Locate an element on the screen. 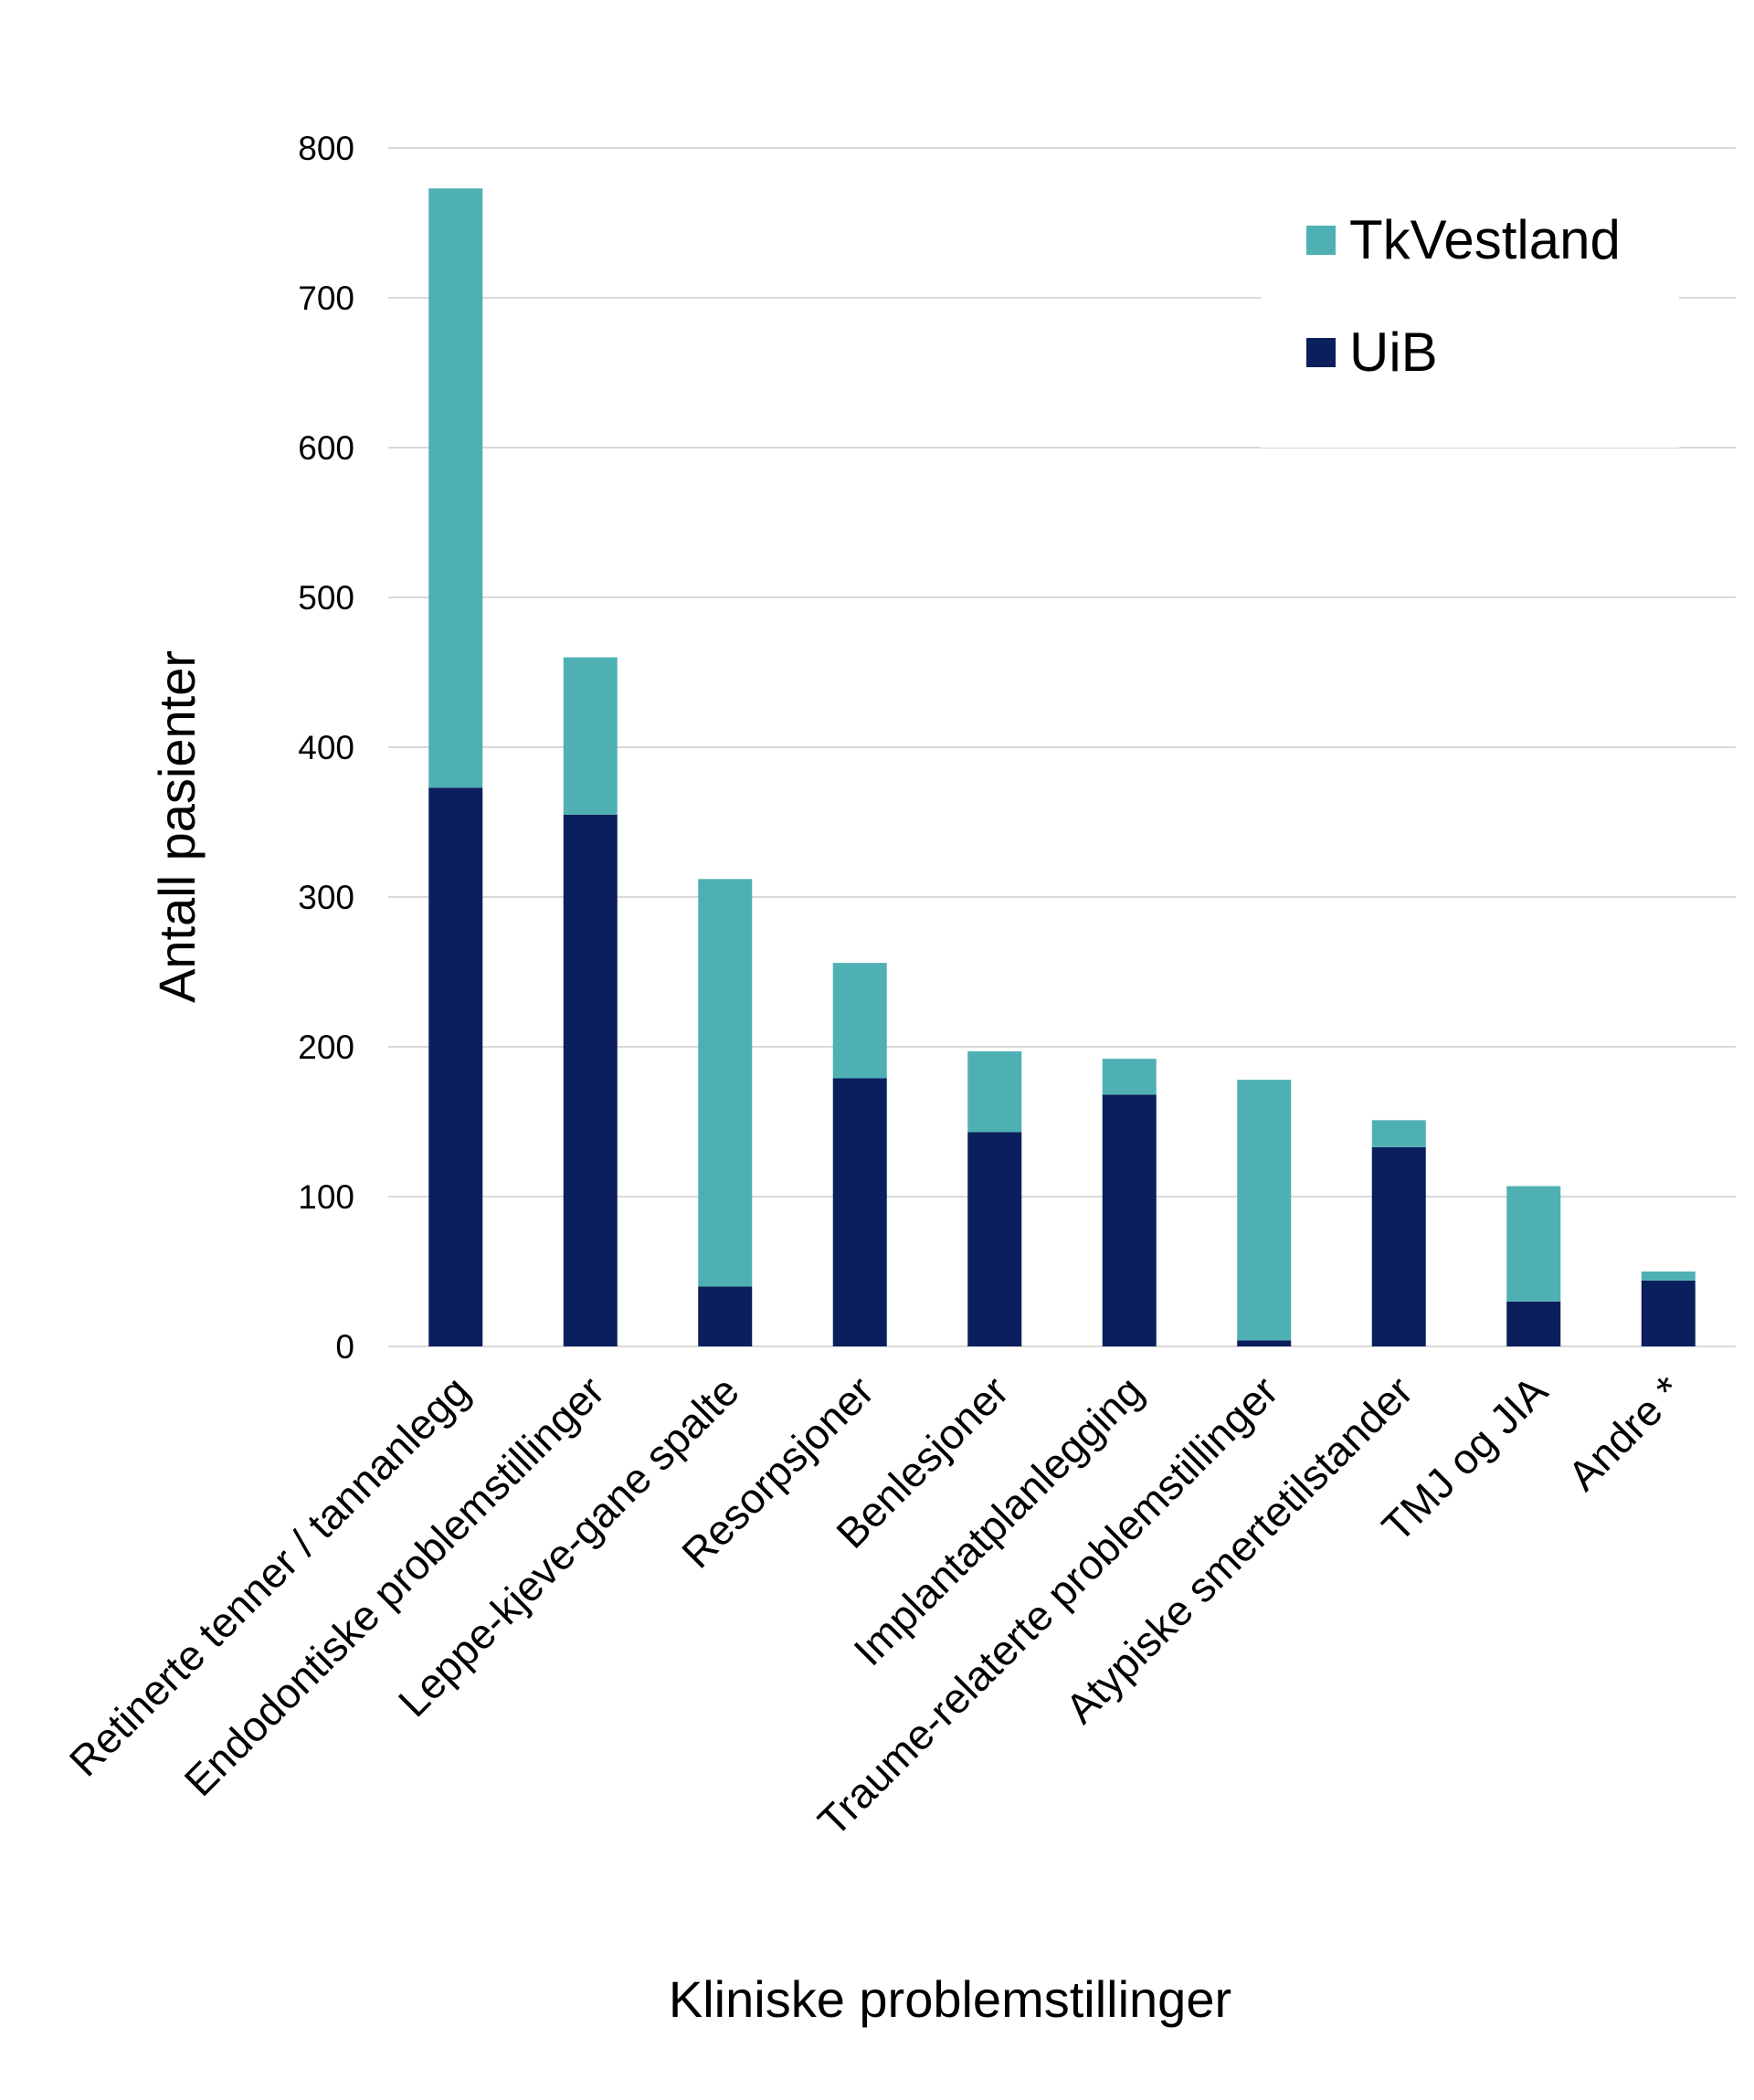 The height and width of the screenshot is (2100, 1754). bar-uib-benlesjoner is located at coordinates (994, 1239).